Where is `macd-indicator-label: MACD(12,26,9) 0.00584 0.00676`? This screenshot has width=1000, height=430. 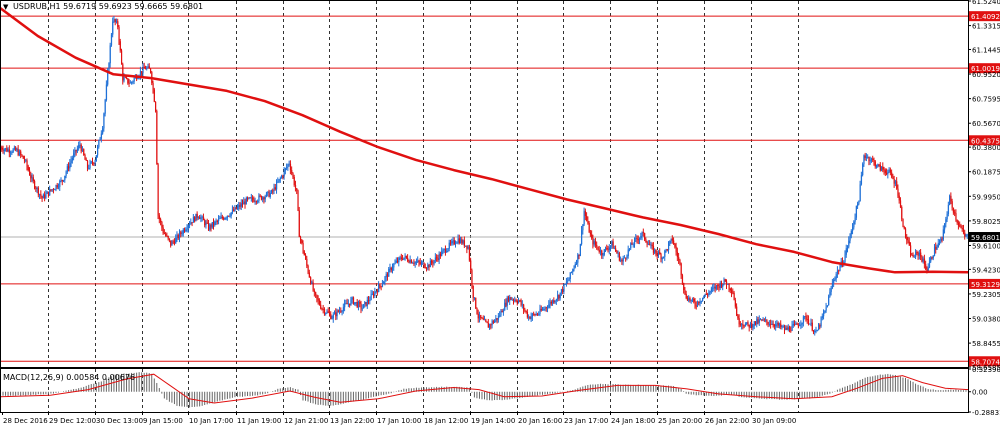 macd-indicator-label: MACD(12,26,9) 0.00584 0.00676 is located at coordinates (69, 377).